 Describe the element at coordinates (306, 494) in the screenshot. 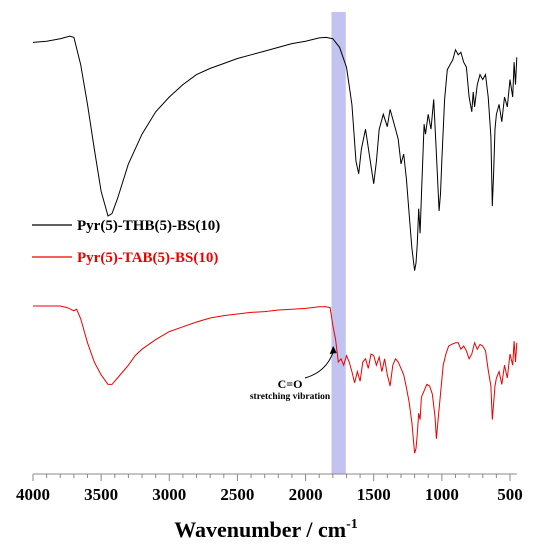

I see `x-tick-label: 2000` at that location.